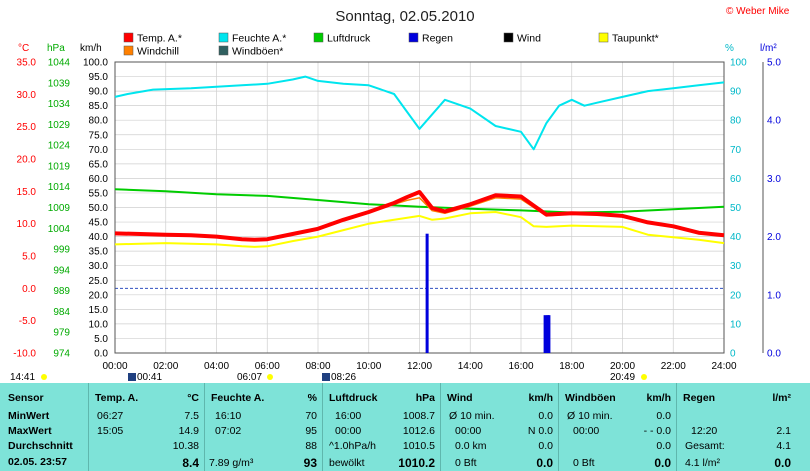 This screenshot has height=471, width=810. I want to click on temp-min-time: 06:27, so click(110, 416).